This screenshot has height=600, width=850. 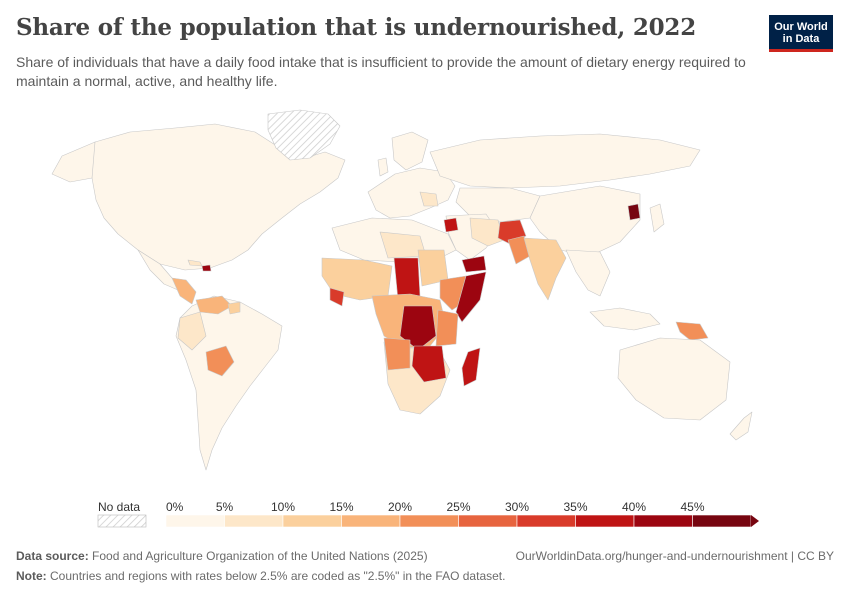 I want to click on country-japan, so click(x=657, y=218).